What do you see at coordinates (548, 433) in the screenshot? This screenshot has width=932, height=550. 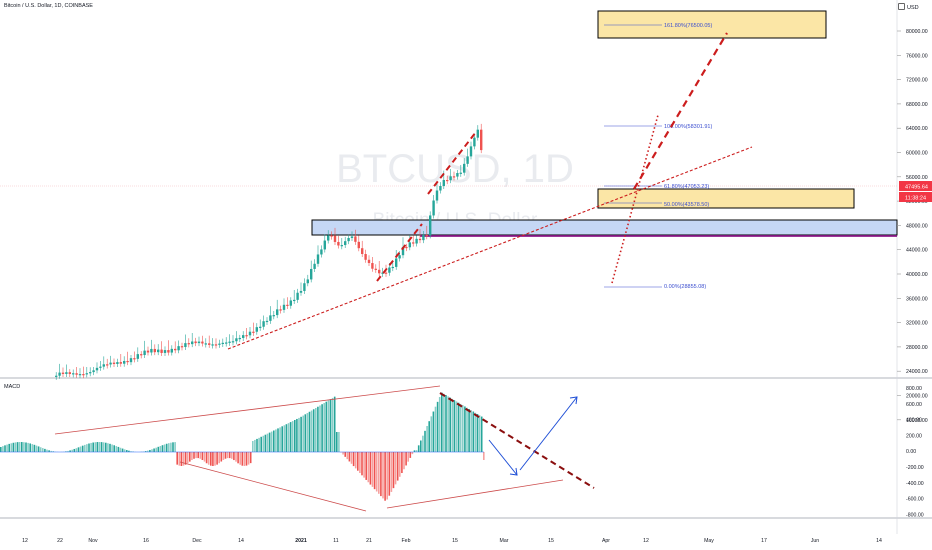 I see `arrow-up-leg` at bounding box center [548, 433].